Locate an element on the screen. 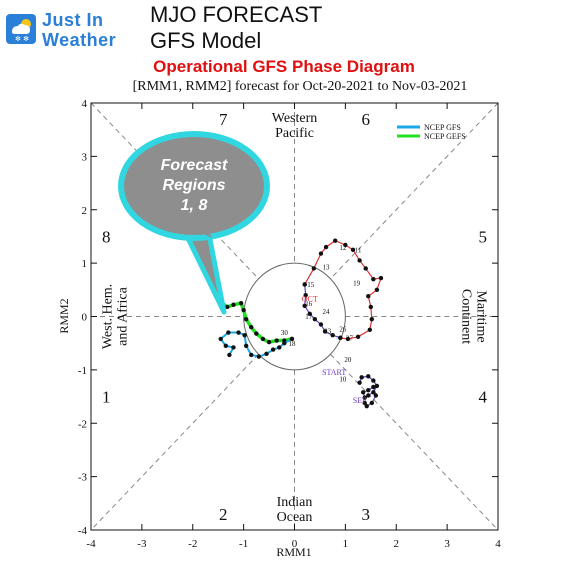 The height and width of the screenshot is (570, 568). day-label: 27 is located at coordinates (350, 339).